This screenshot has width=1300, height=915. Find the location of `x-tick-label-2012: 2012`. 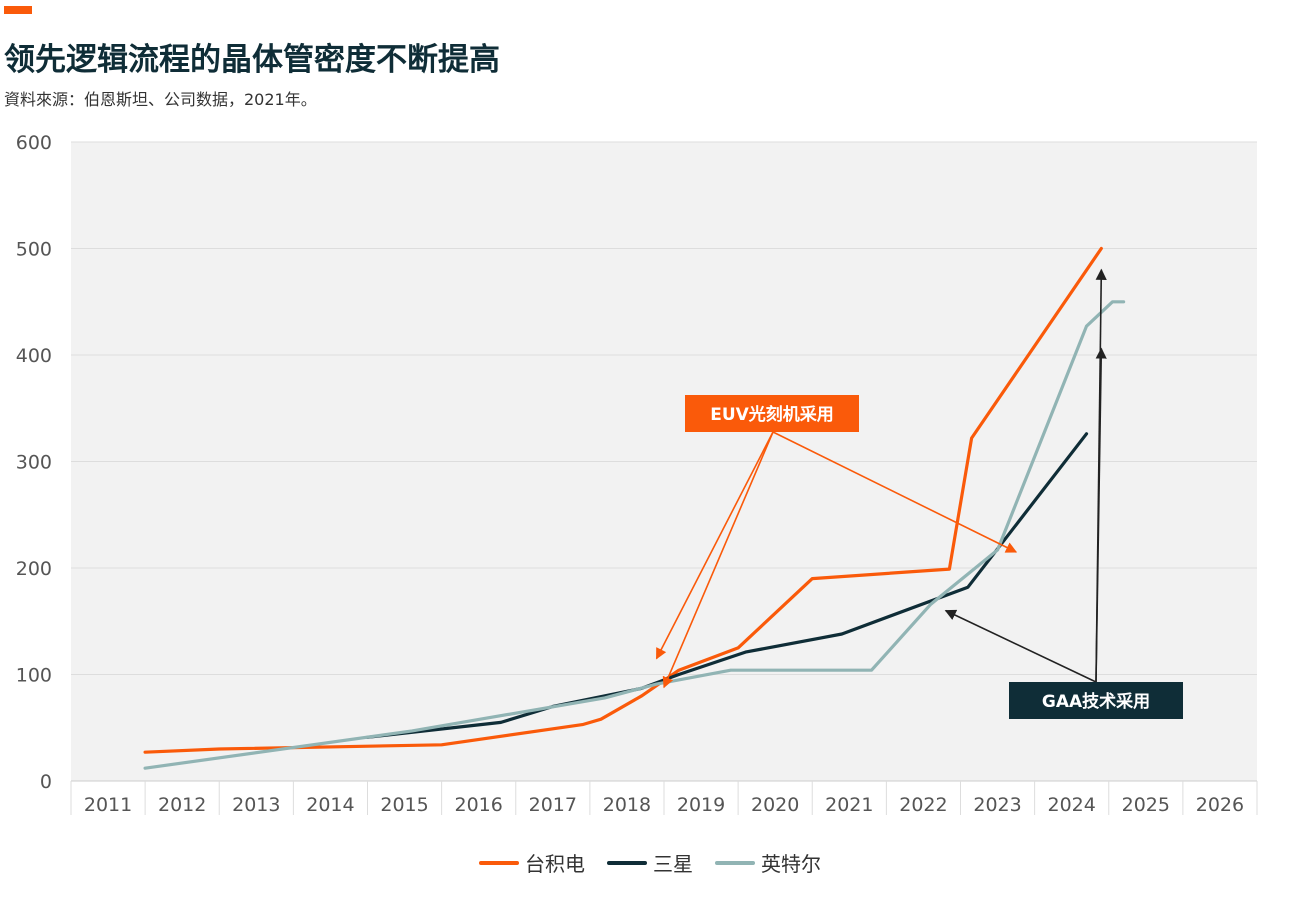

x-tick-label-2012: 2012 is located at coordinates (182, 805).